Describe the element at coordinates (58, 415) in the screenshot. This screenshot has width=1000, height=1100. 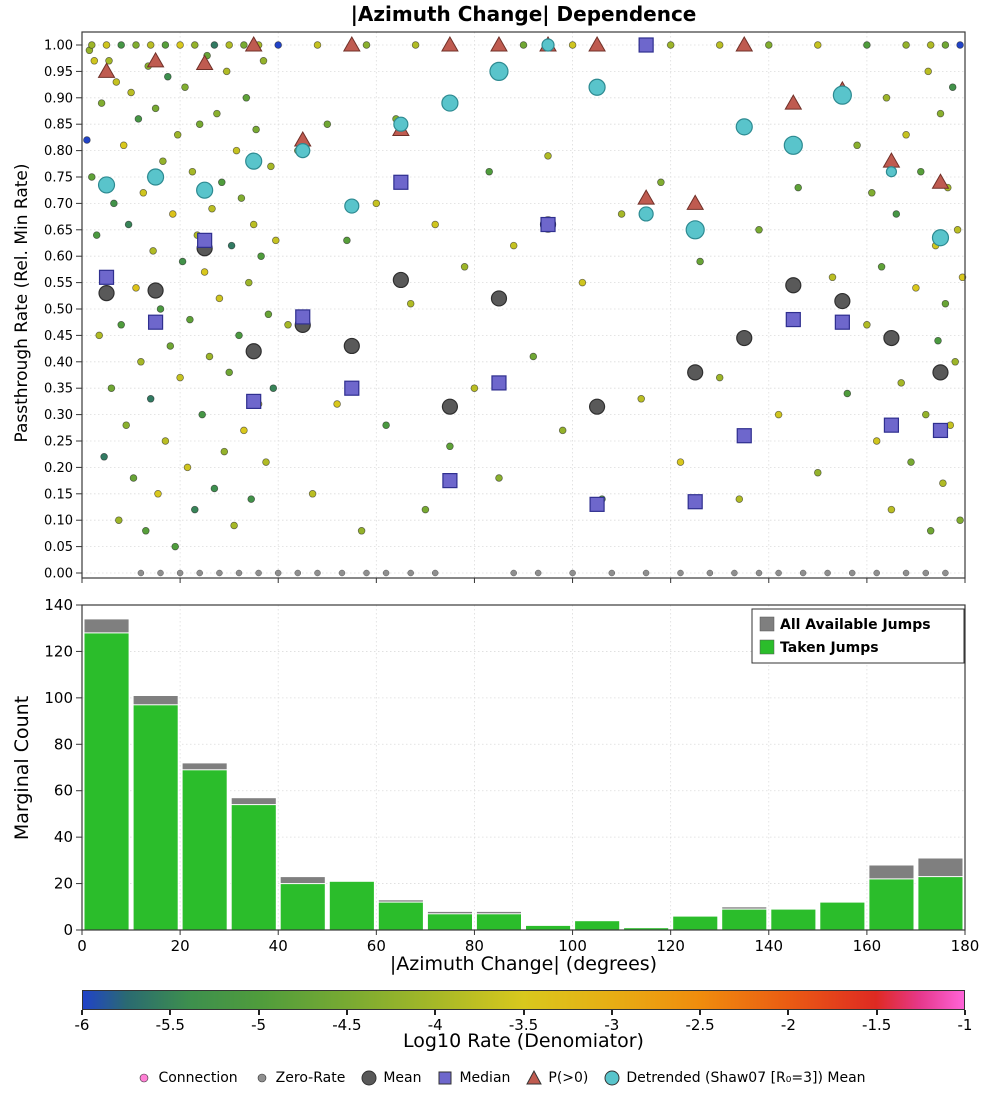
I see `svg-text: 0.30` at that location.